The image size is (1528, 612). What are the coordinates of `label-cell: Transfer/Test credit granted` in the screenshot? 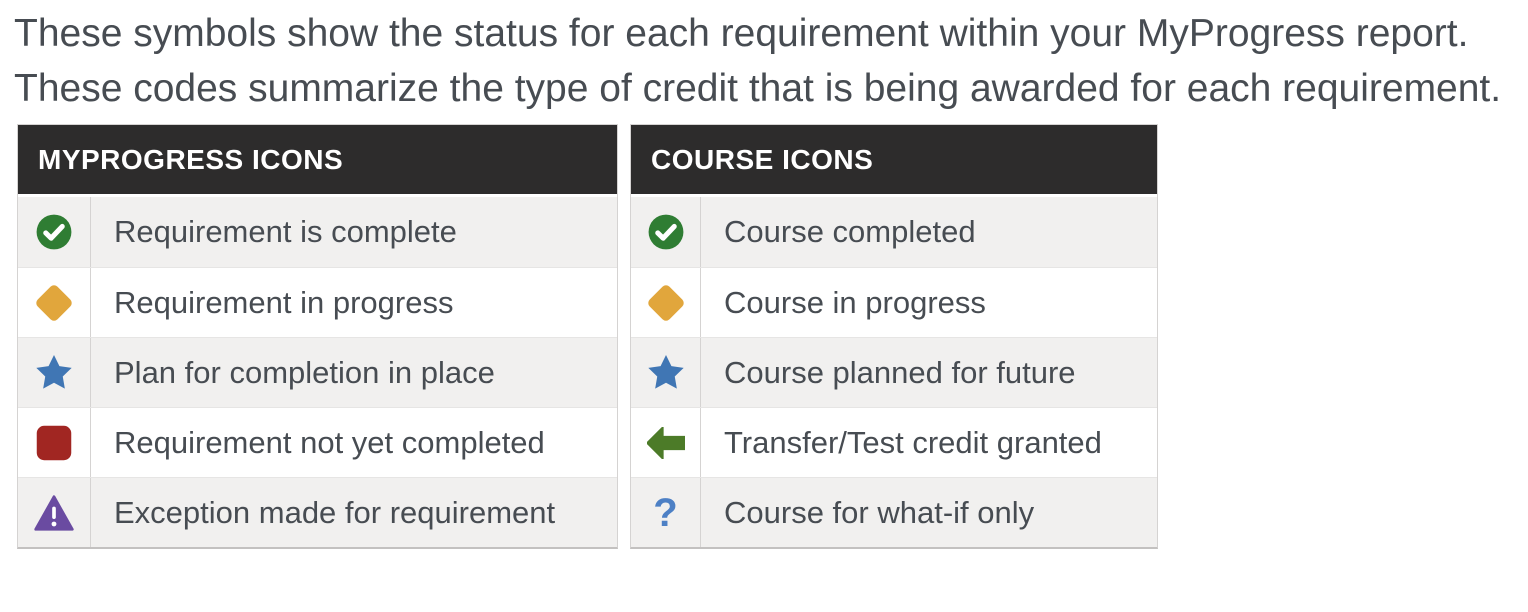 It's located at (929, 442).